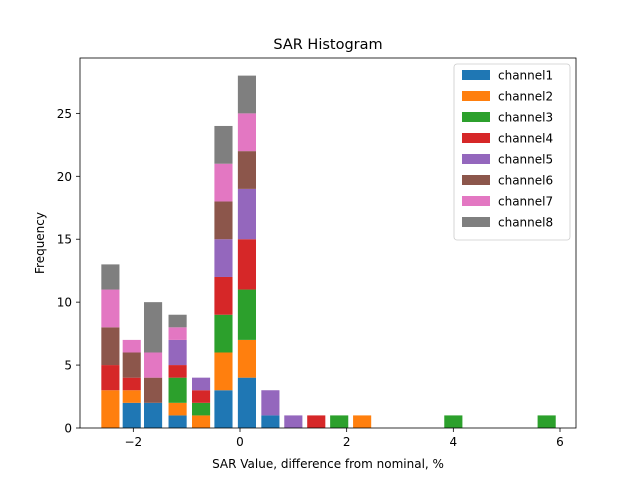  Describe the element at coordinates (525, 97) in the screenshot. I see `legend-label-channel2: channel2` at that location.